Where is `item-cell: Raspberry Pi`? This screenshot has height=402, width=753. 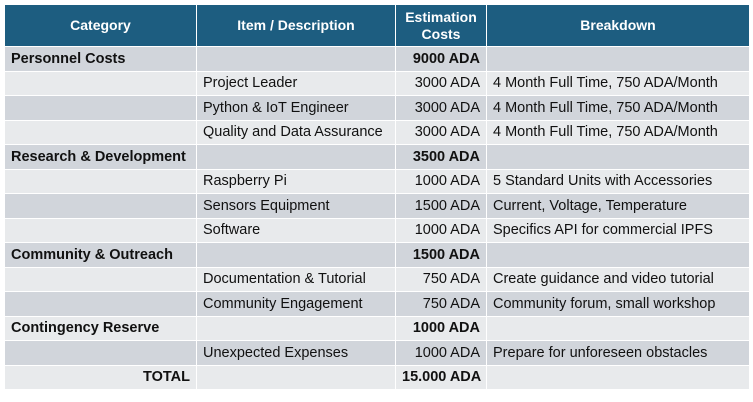 item-cell: Raspberry Pi is located at coordinates (296, 181).